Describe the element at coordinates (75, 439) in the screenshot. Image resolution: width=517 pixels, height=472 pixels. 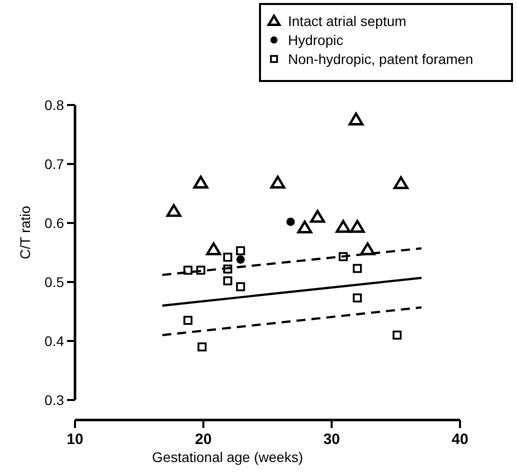
I see `x-tick-label: 10` at that location.